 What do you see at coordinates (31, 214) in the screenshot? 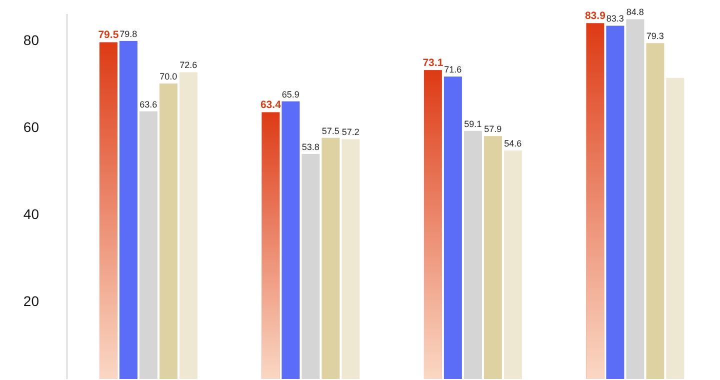
I see `y-tick-label: 40` at bounding box center [31, 214].